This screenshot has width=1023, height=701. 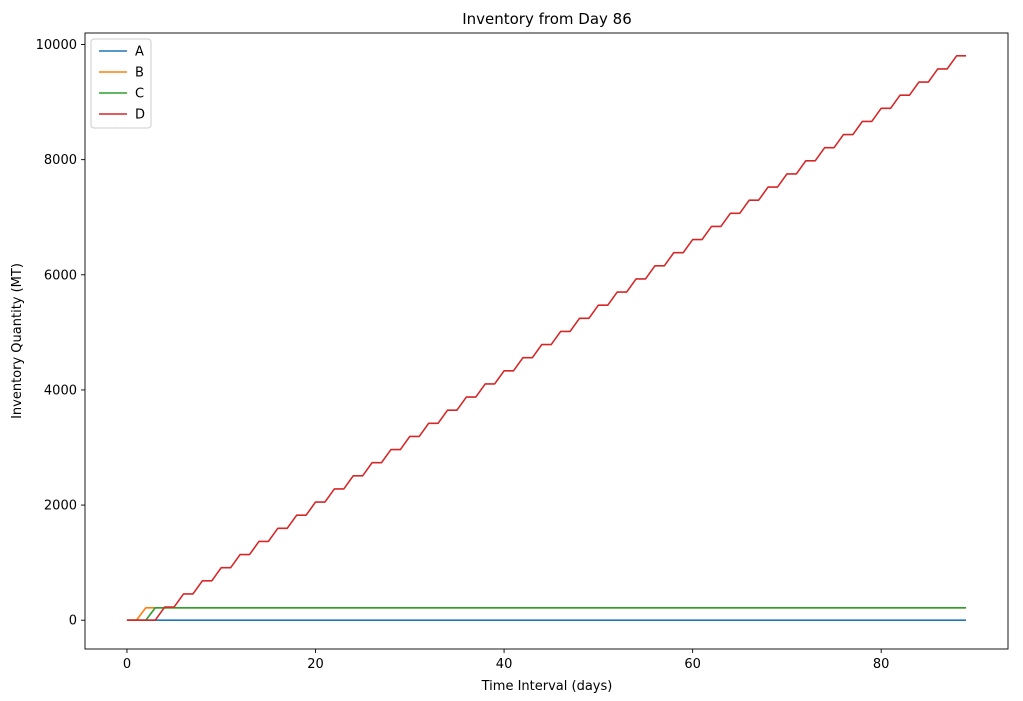 What do you see at coordinates (127, 664) in the screenshot?
I see `x-tick-label: 0` at bounding box center [127, 664].